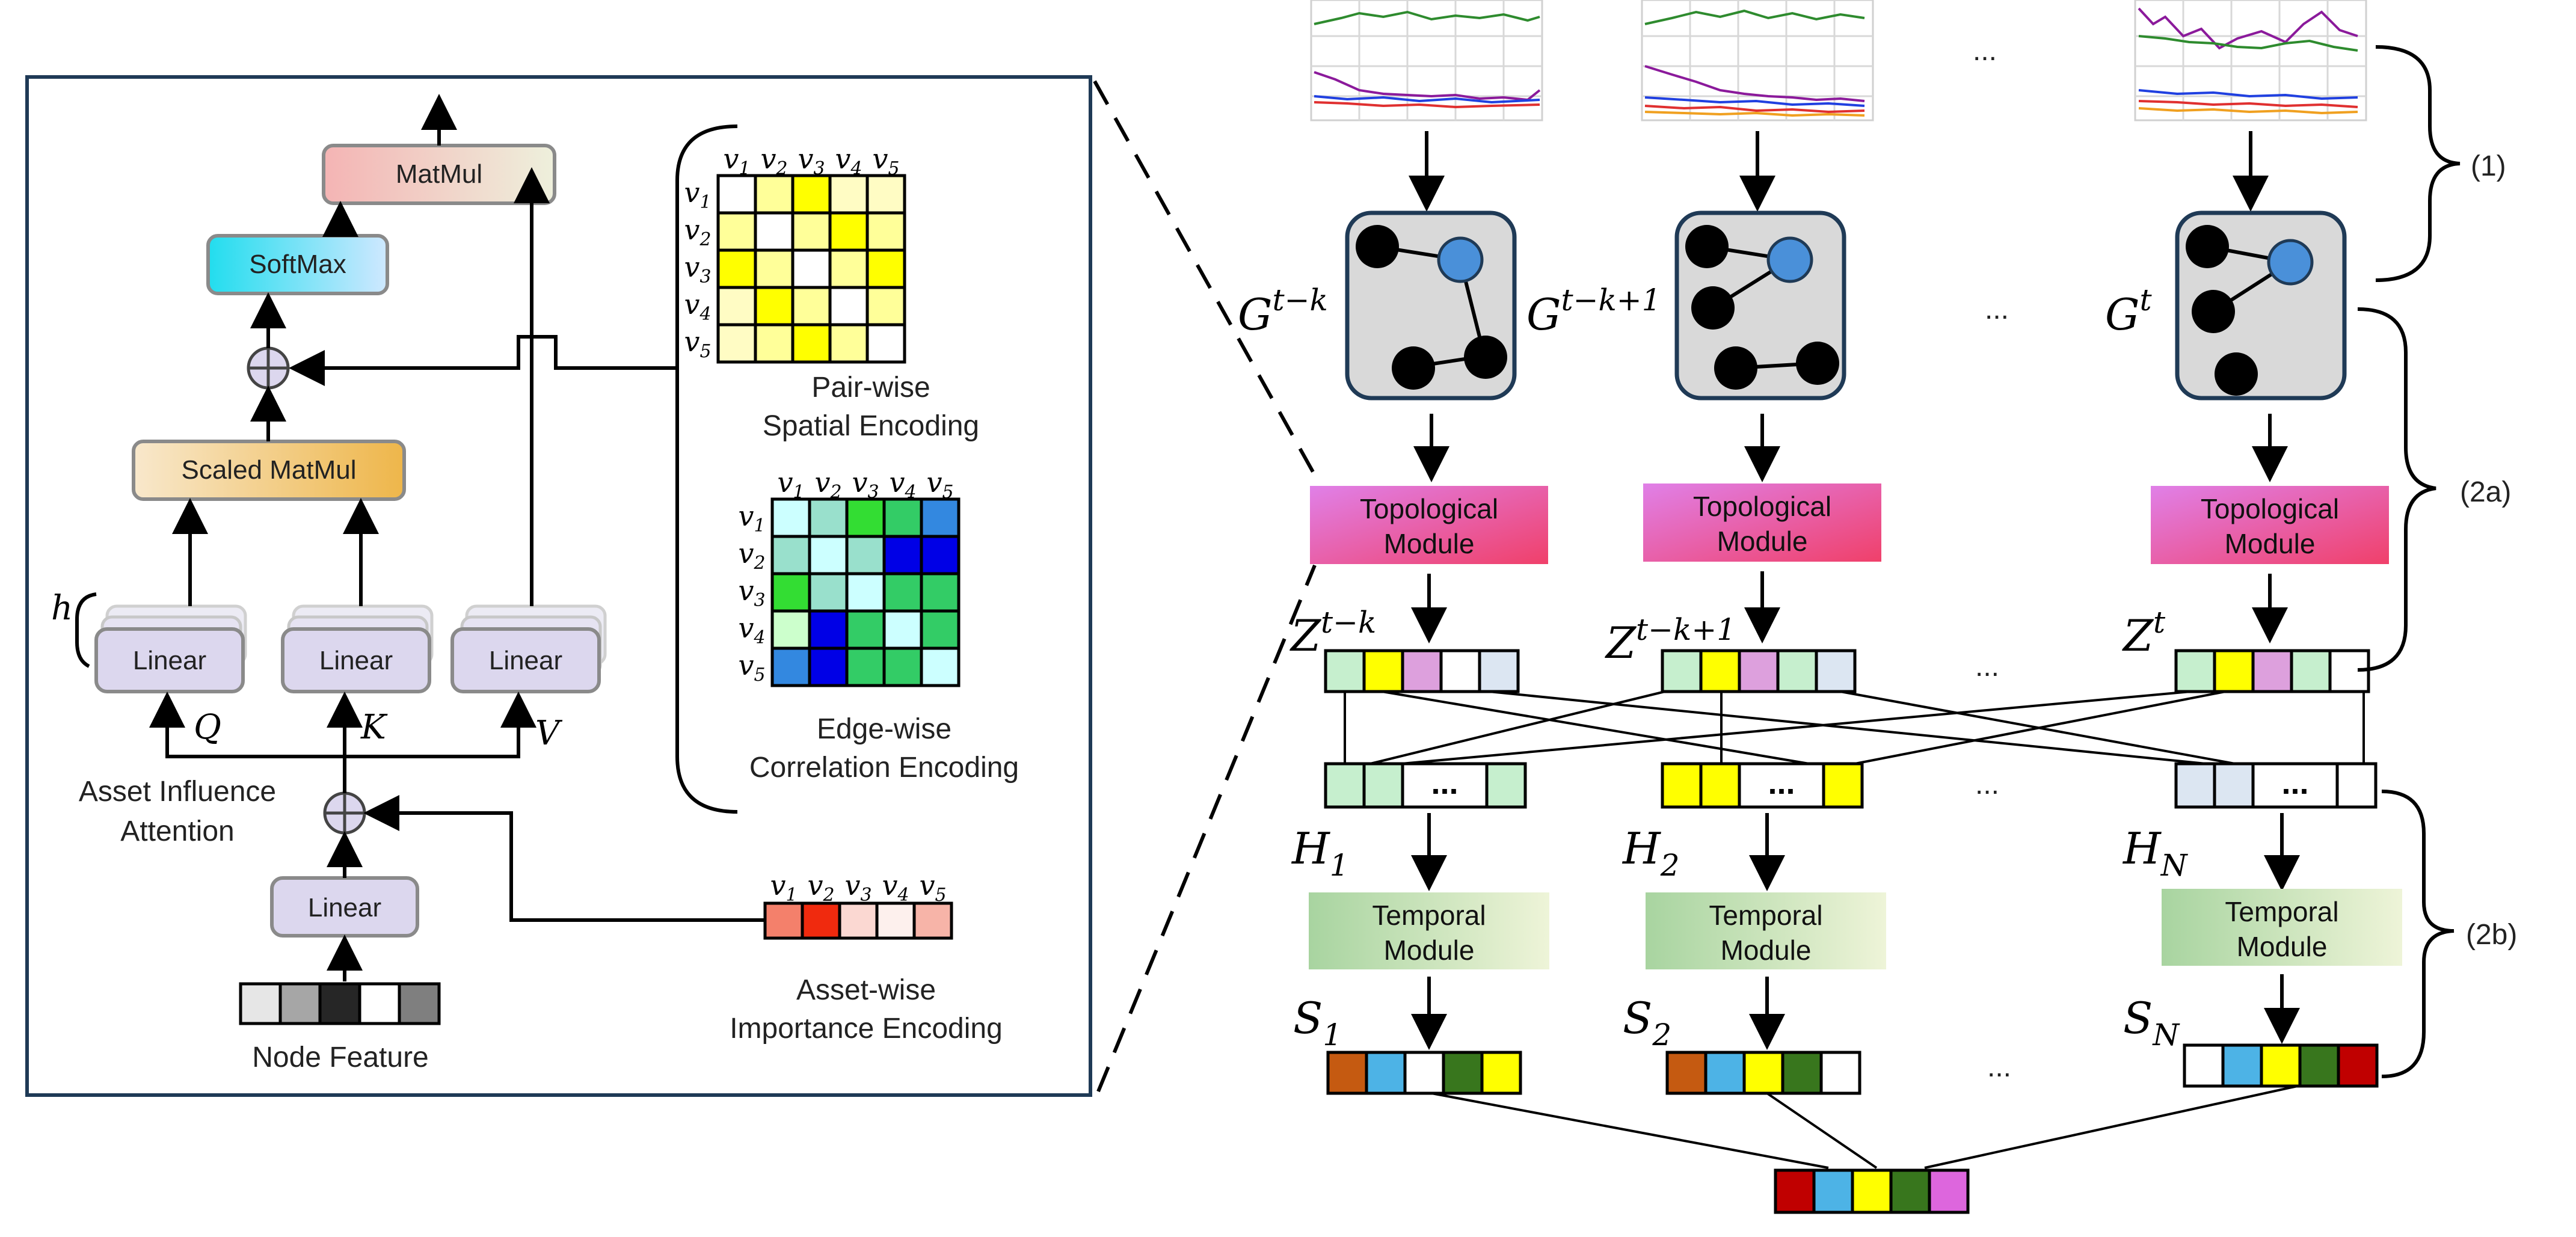 The height and width of the screenshot is (1237, 2576). Describe the element at coordinates (2356, 785) in the screenshot. I see `h3-cell` at that location.